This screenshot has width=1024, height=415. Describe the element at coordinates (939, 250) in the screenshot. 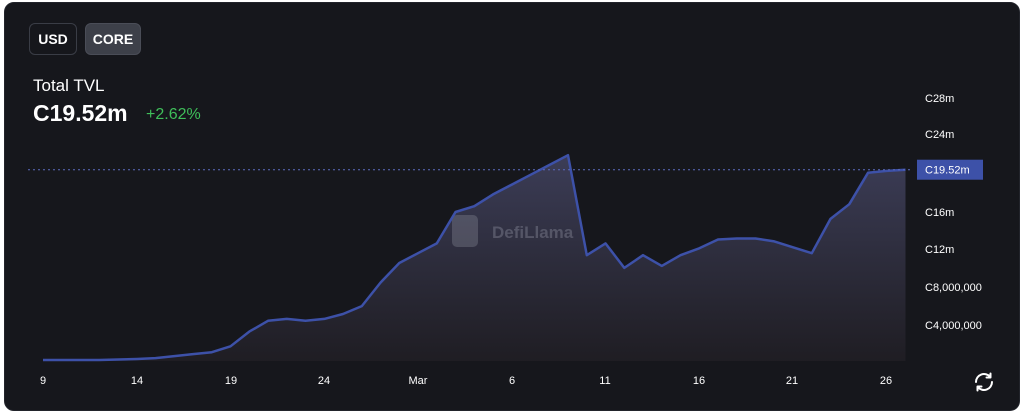

I see `y-tick-label: C12m` at that location.